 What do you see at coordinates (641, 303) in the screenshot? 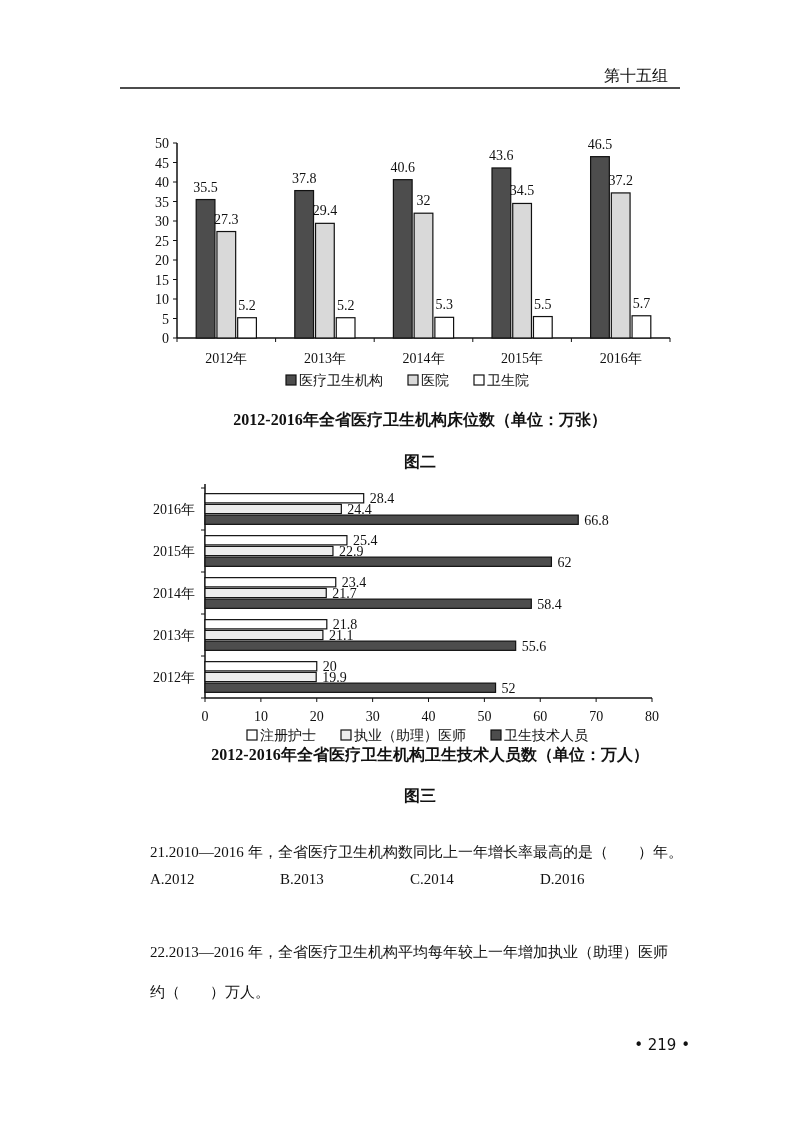
I see `data-label: 5.7` at bounding box center [641, 303].